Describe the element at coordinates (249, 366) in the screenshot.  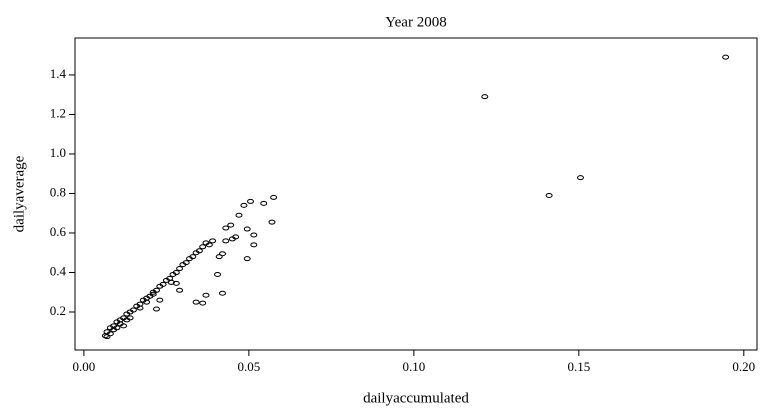
I see `x-tick-label: 0.05` at that location.